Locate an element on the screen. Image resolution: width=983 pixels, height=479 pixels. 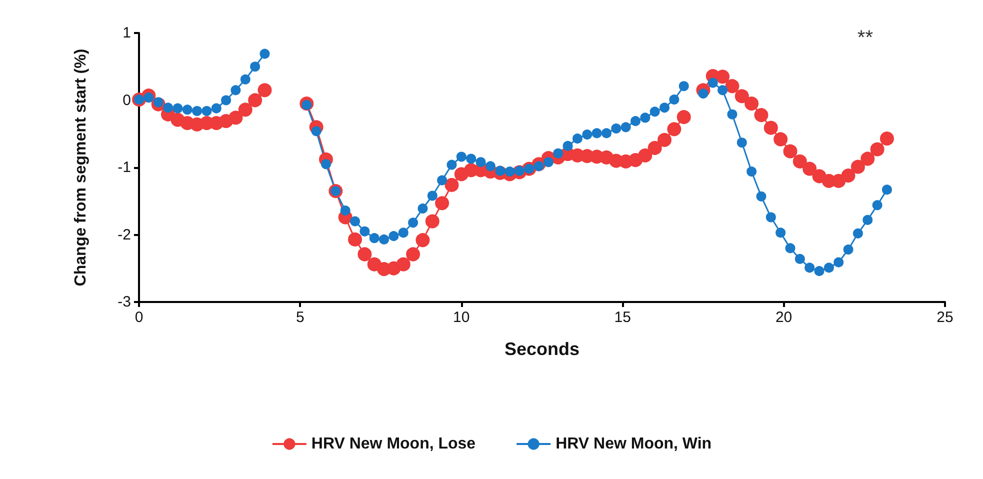
x-tick-label: 0 is located at coordinates (139, 317).